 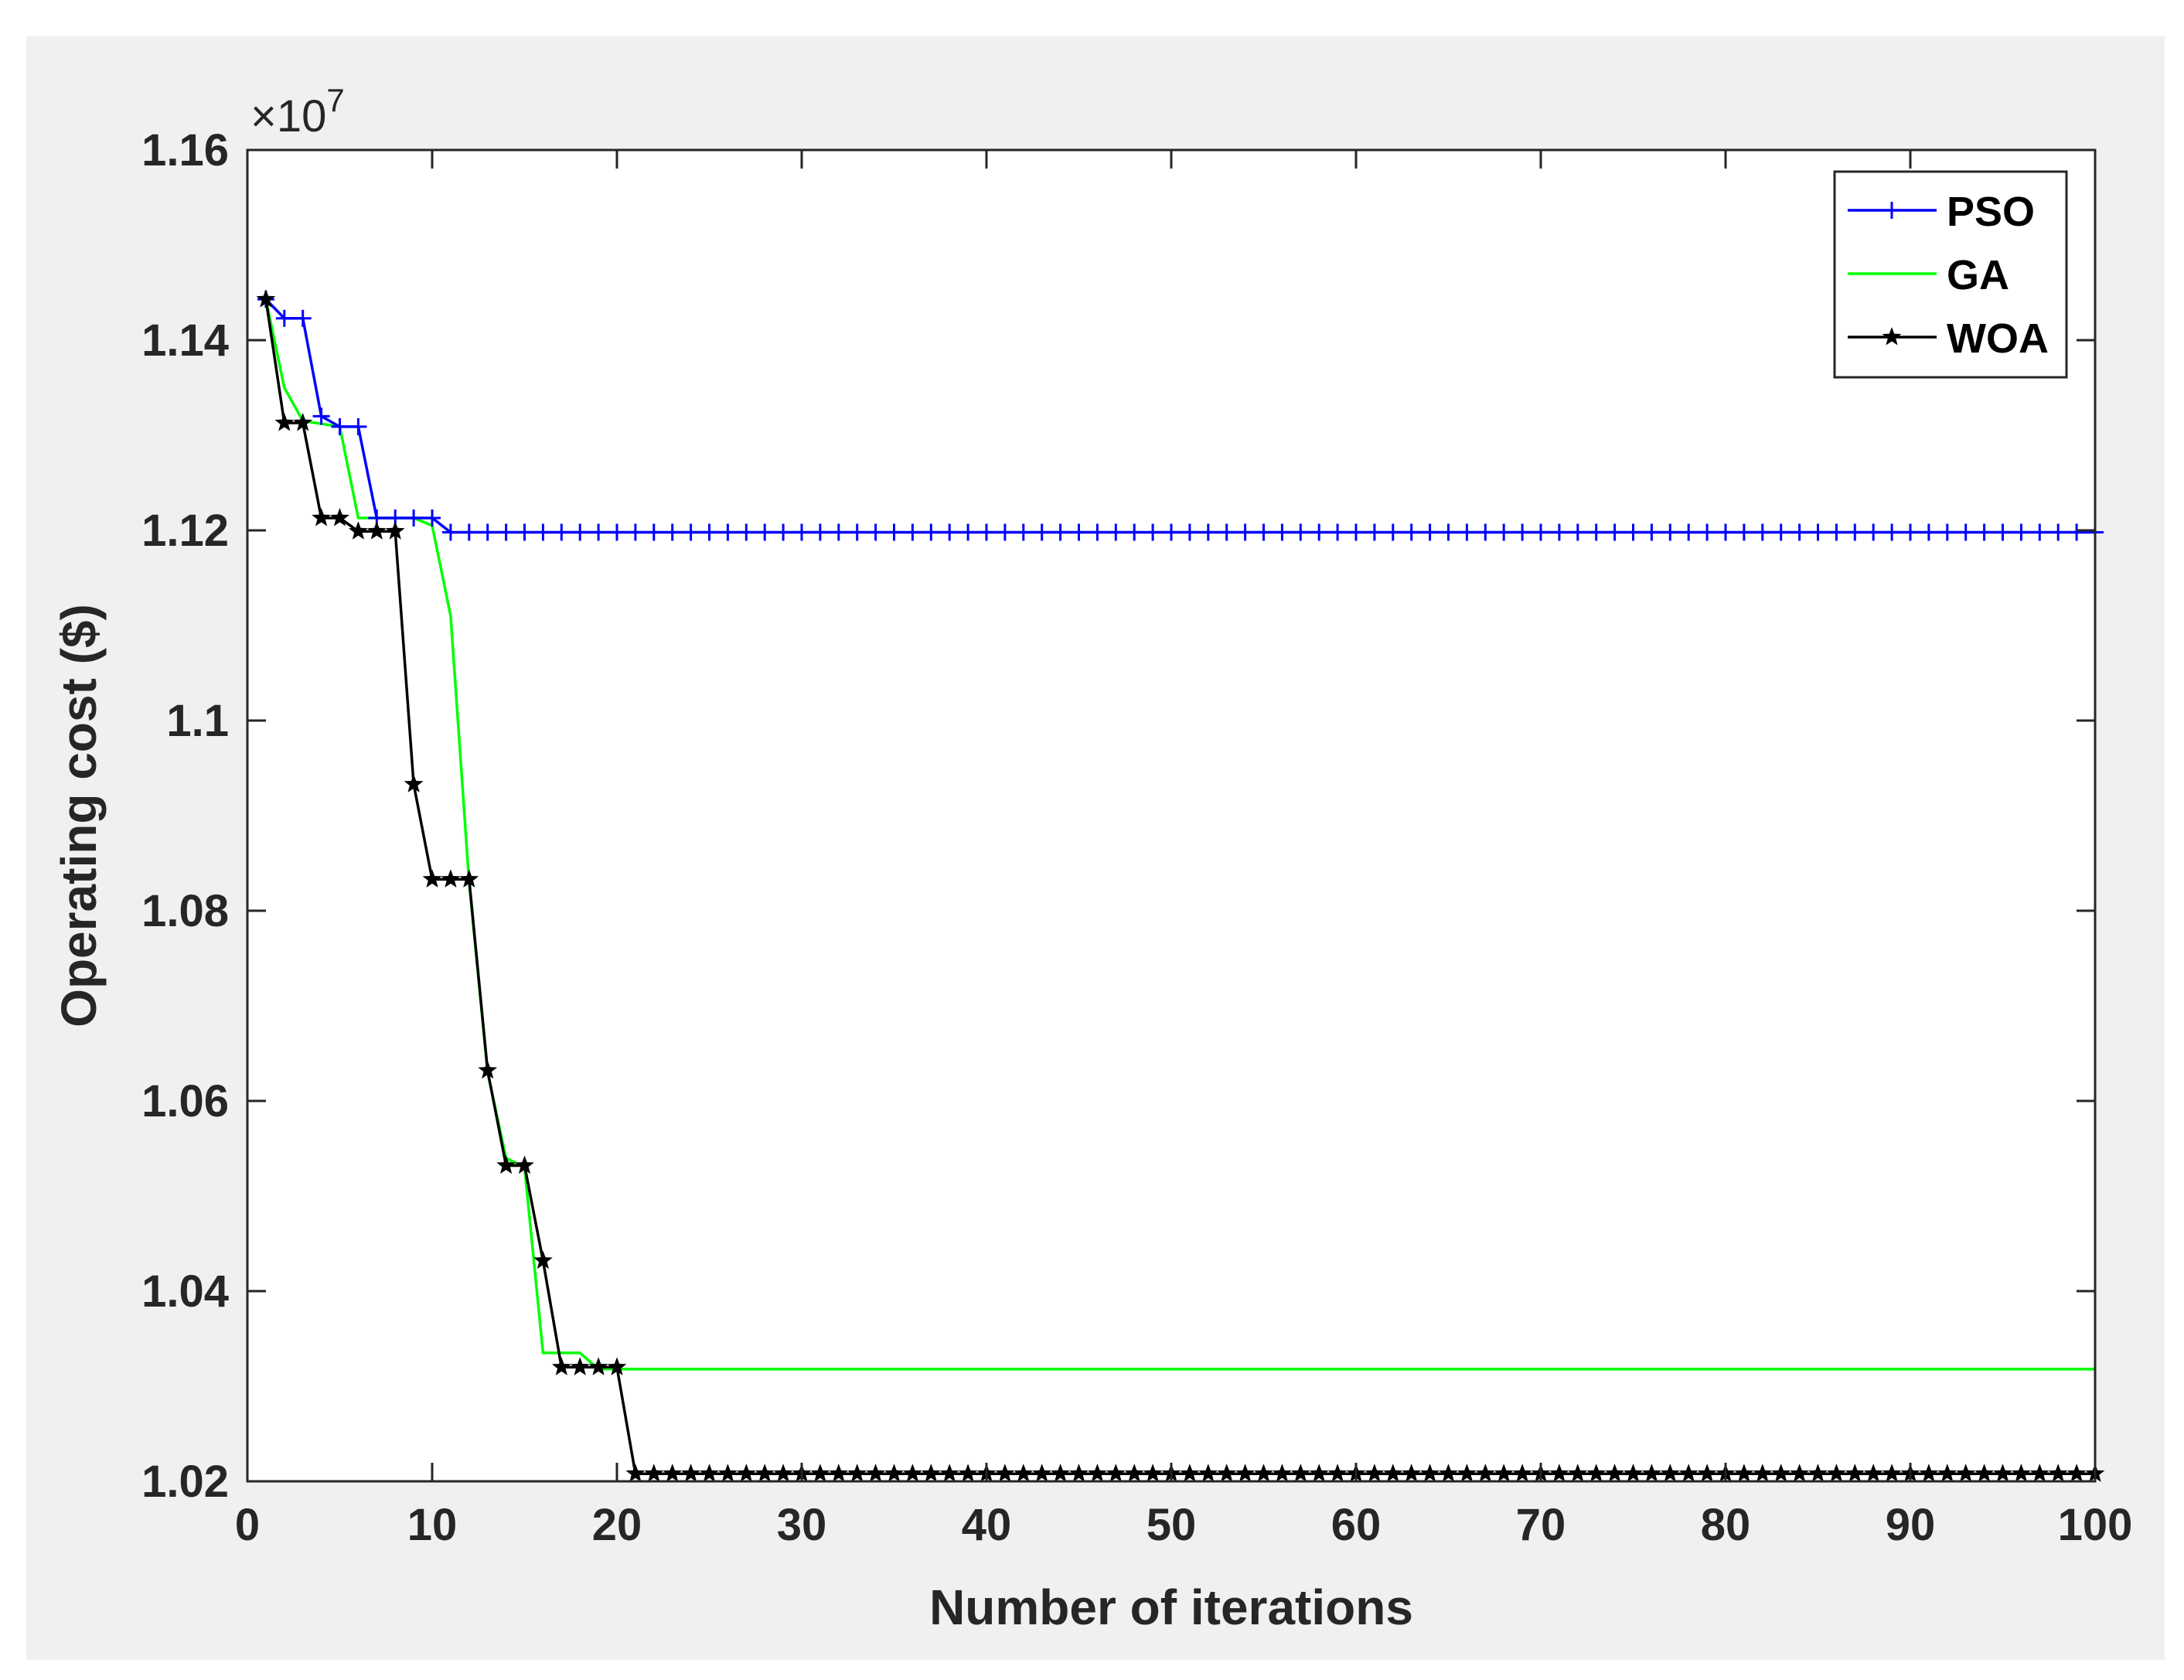 What do you see at coordinates (1991, 212) in the screenshot?
I see `legend-label-pso: PSO` at bounding box center [1991, 212].